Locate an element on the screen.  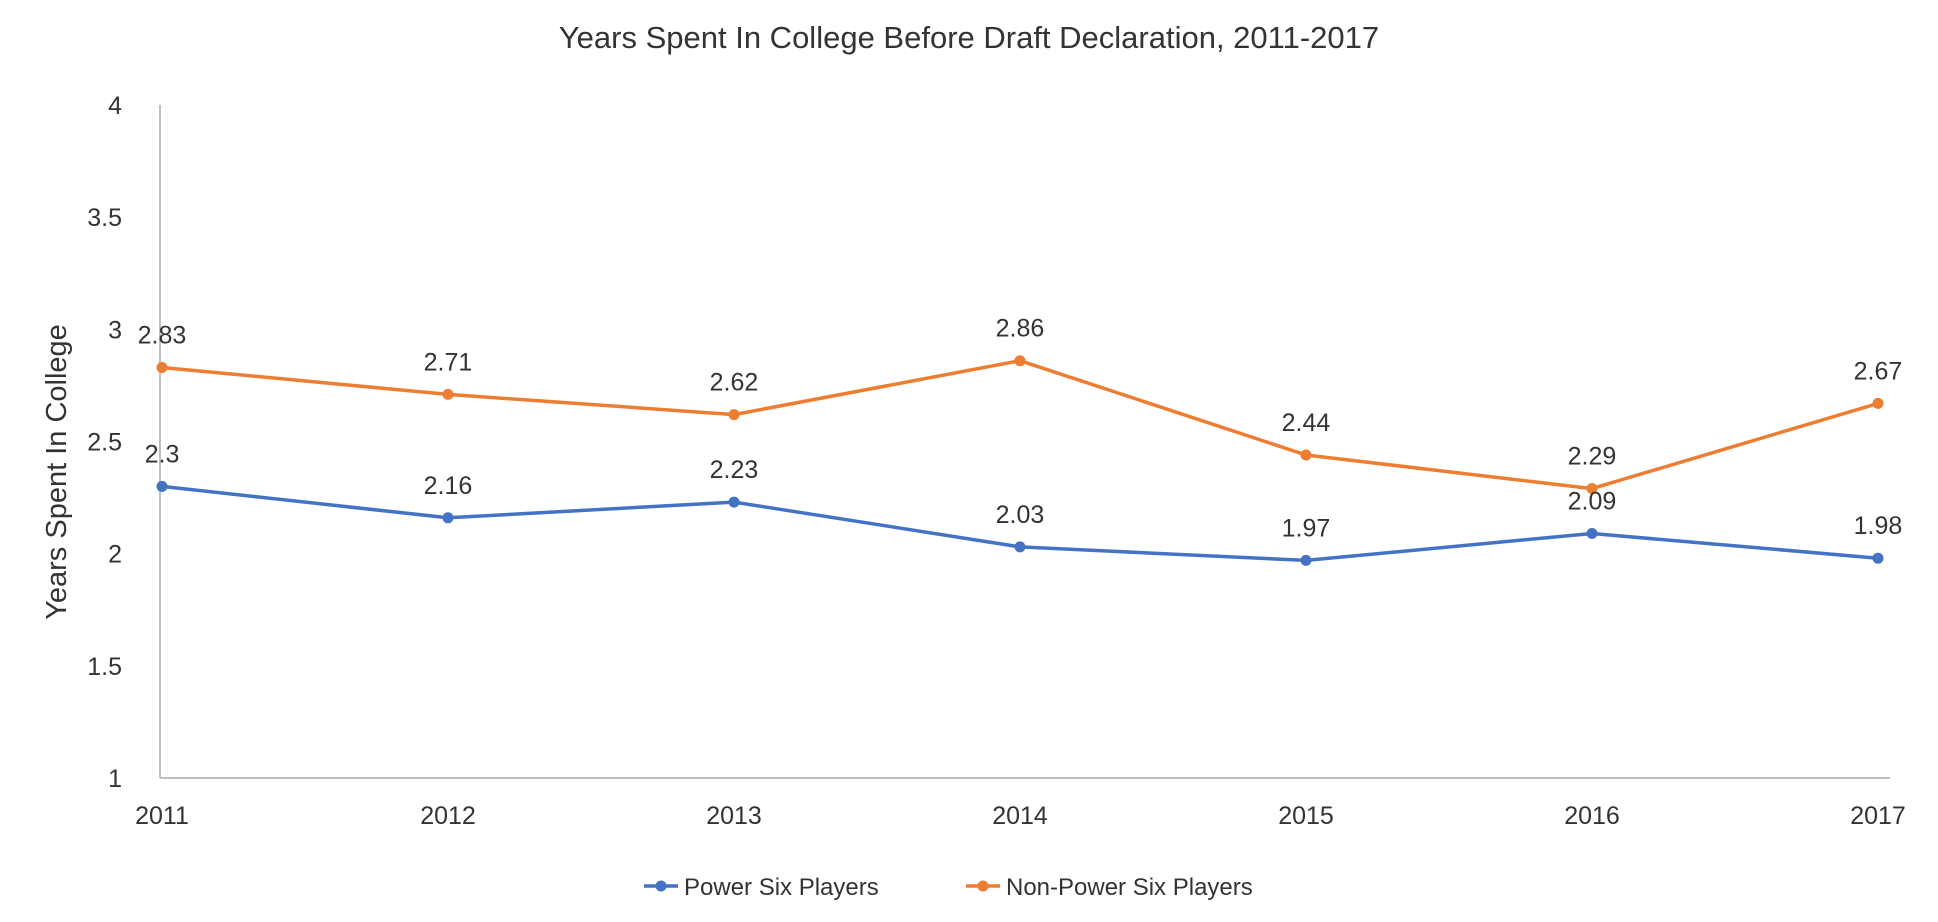
data-label: 2.86 is located at coordinates (1020, 329).